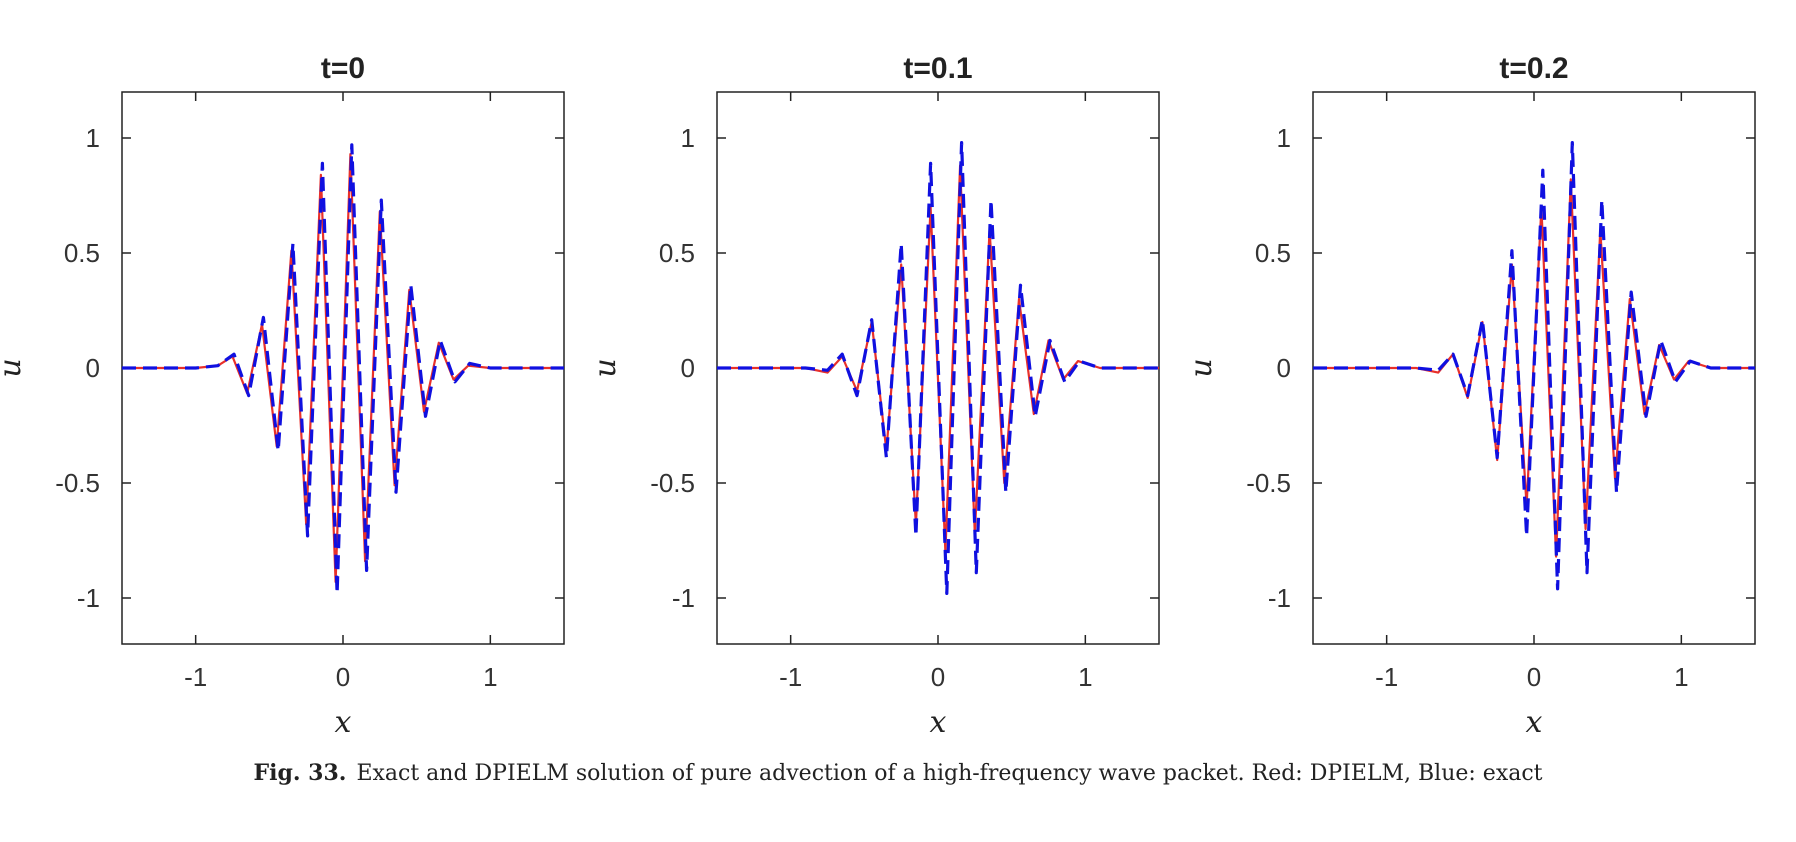 The width and height of the screenshot is (1796, 842). Describe the element at coordinates (937, 68) in the screenshot. I see `chart-title: t=0.1` at that location.